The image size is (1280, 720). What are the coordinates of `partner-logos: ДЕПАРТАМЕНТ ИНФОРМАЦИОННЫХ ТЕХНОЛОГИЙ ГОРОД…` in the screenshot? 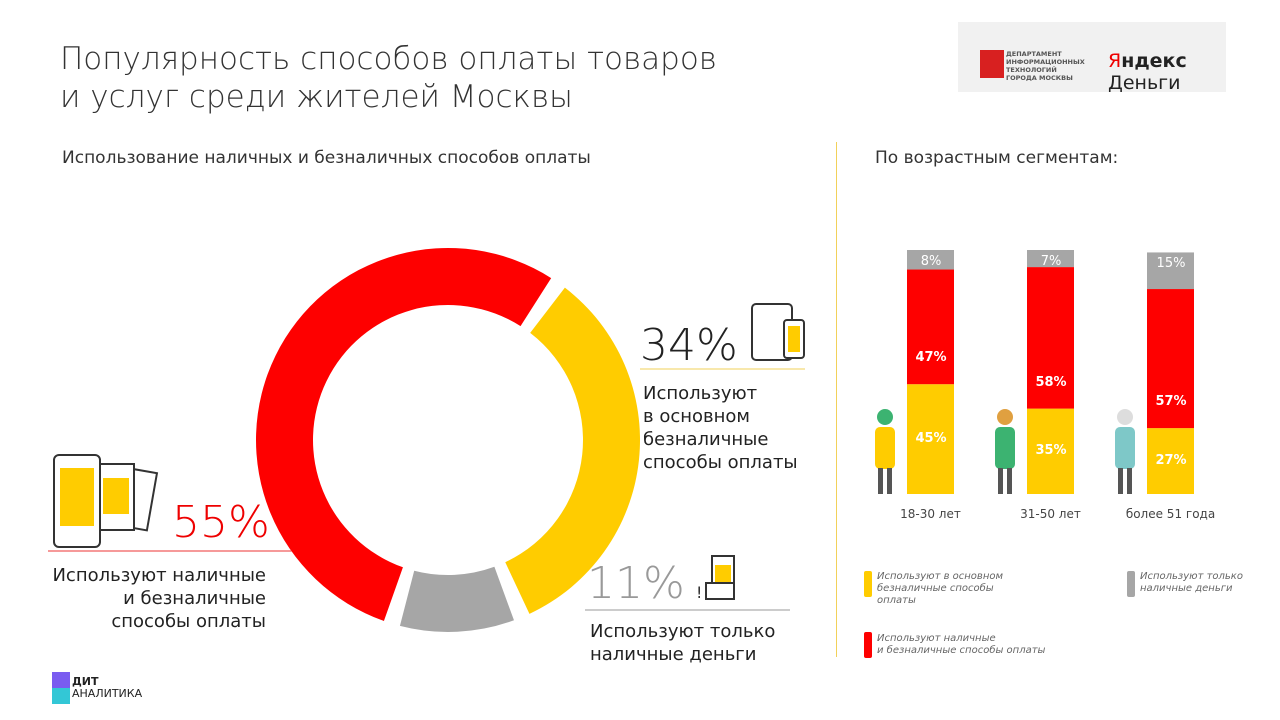 It's located at (1092, 58).